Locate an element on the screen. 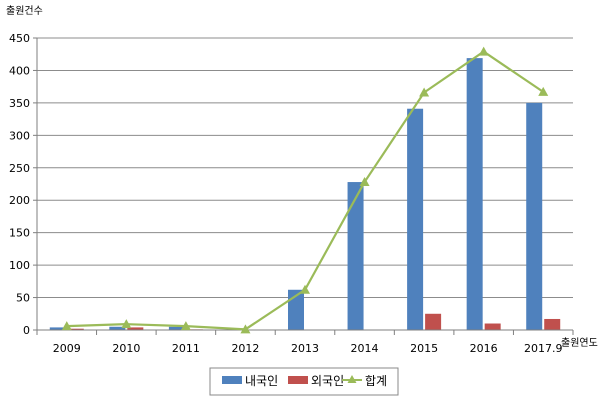  y-tick-label-7: 350 is located at coordinates (19, 103).